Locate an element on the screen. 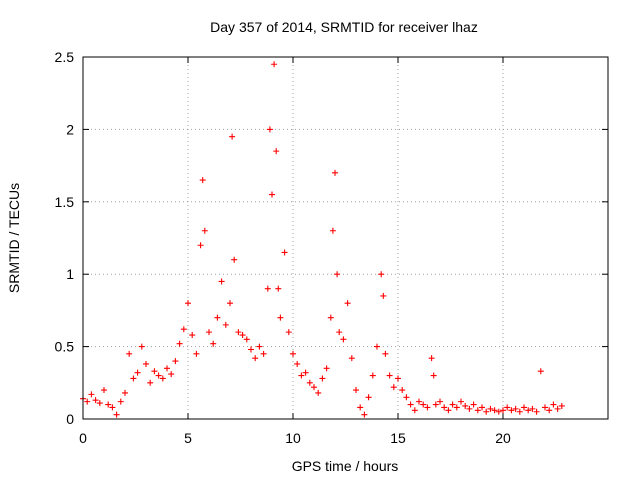  x-tick-label: 20 is located at coordinates (503, 438).